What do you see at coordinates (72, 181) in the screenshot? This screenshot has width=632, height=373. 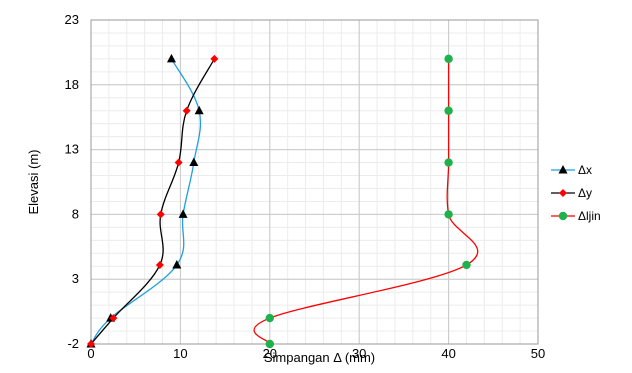 I see `y-tick-labels: -2 3 8 13 18 23` at bounding box center [72, 181].